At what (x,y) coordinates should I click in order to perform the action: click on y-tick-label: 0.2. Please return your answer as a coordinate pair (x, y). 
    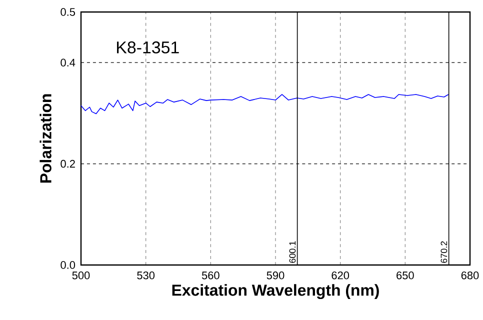
    Looking at the image, I should click on (67, 164).